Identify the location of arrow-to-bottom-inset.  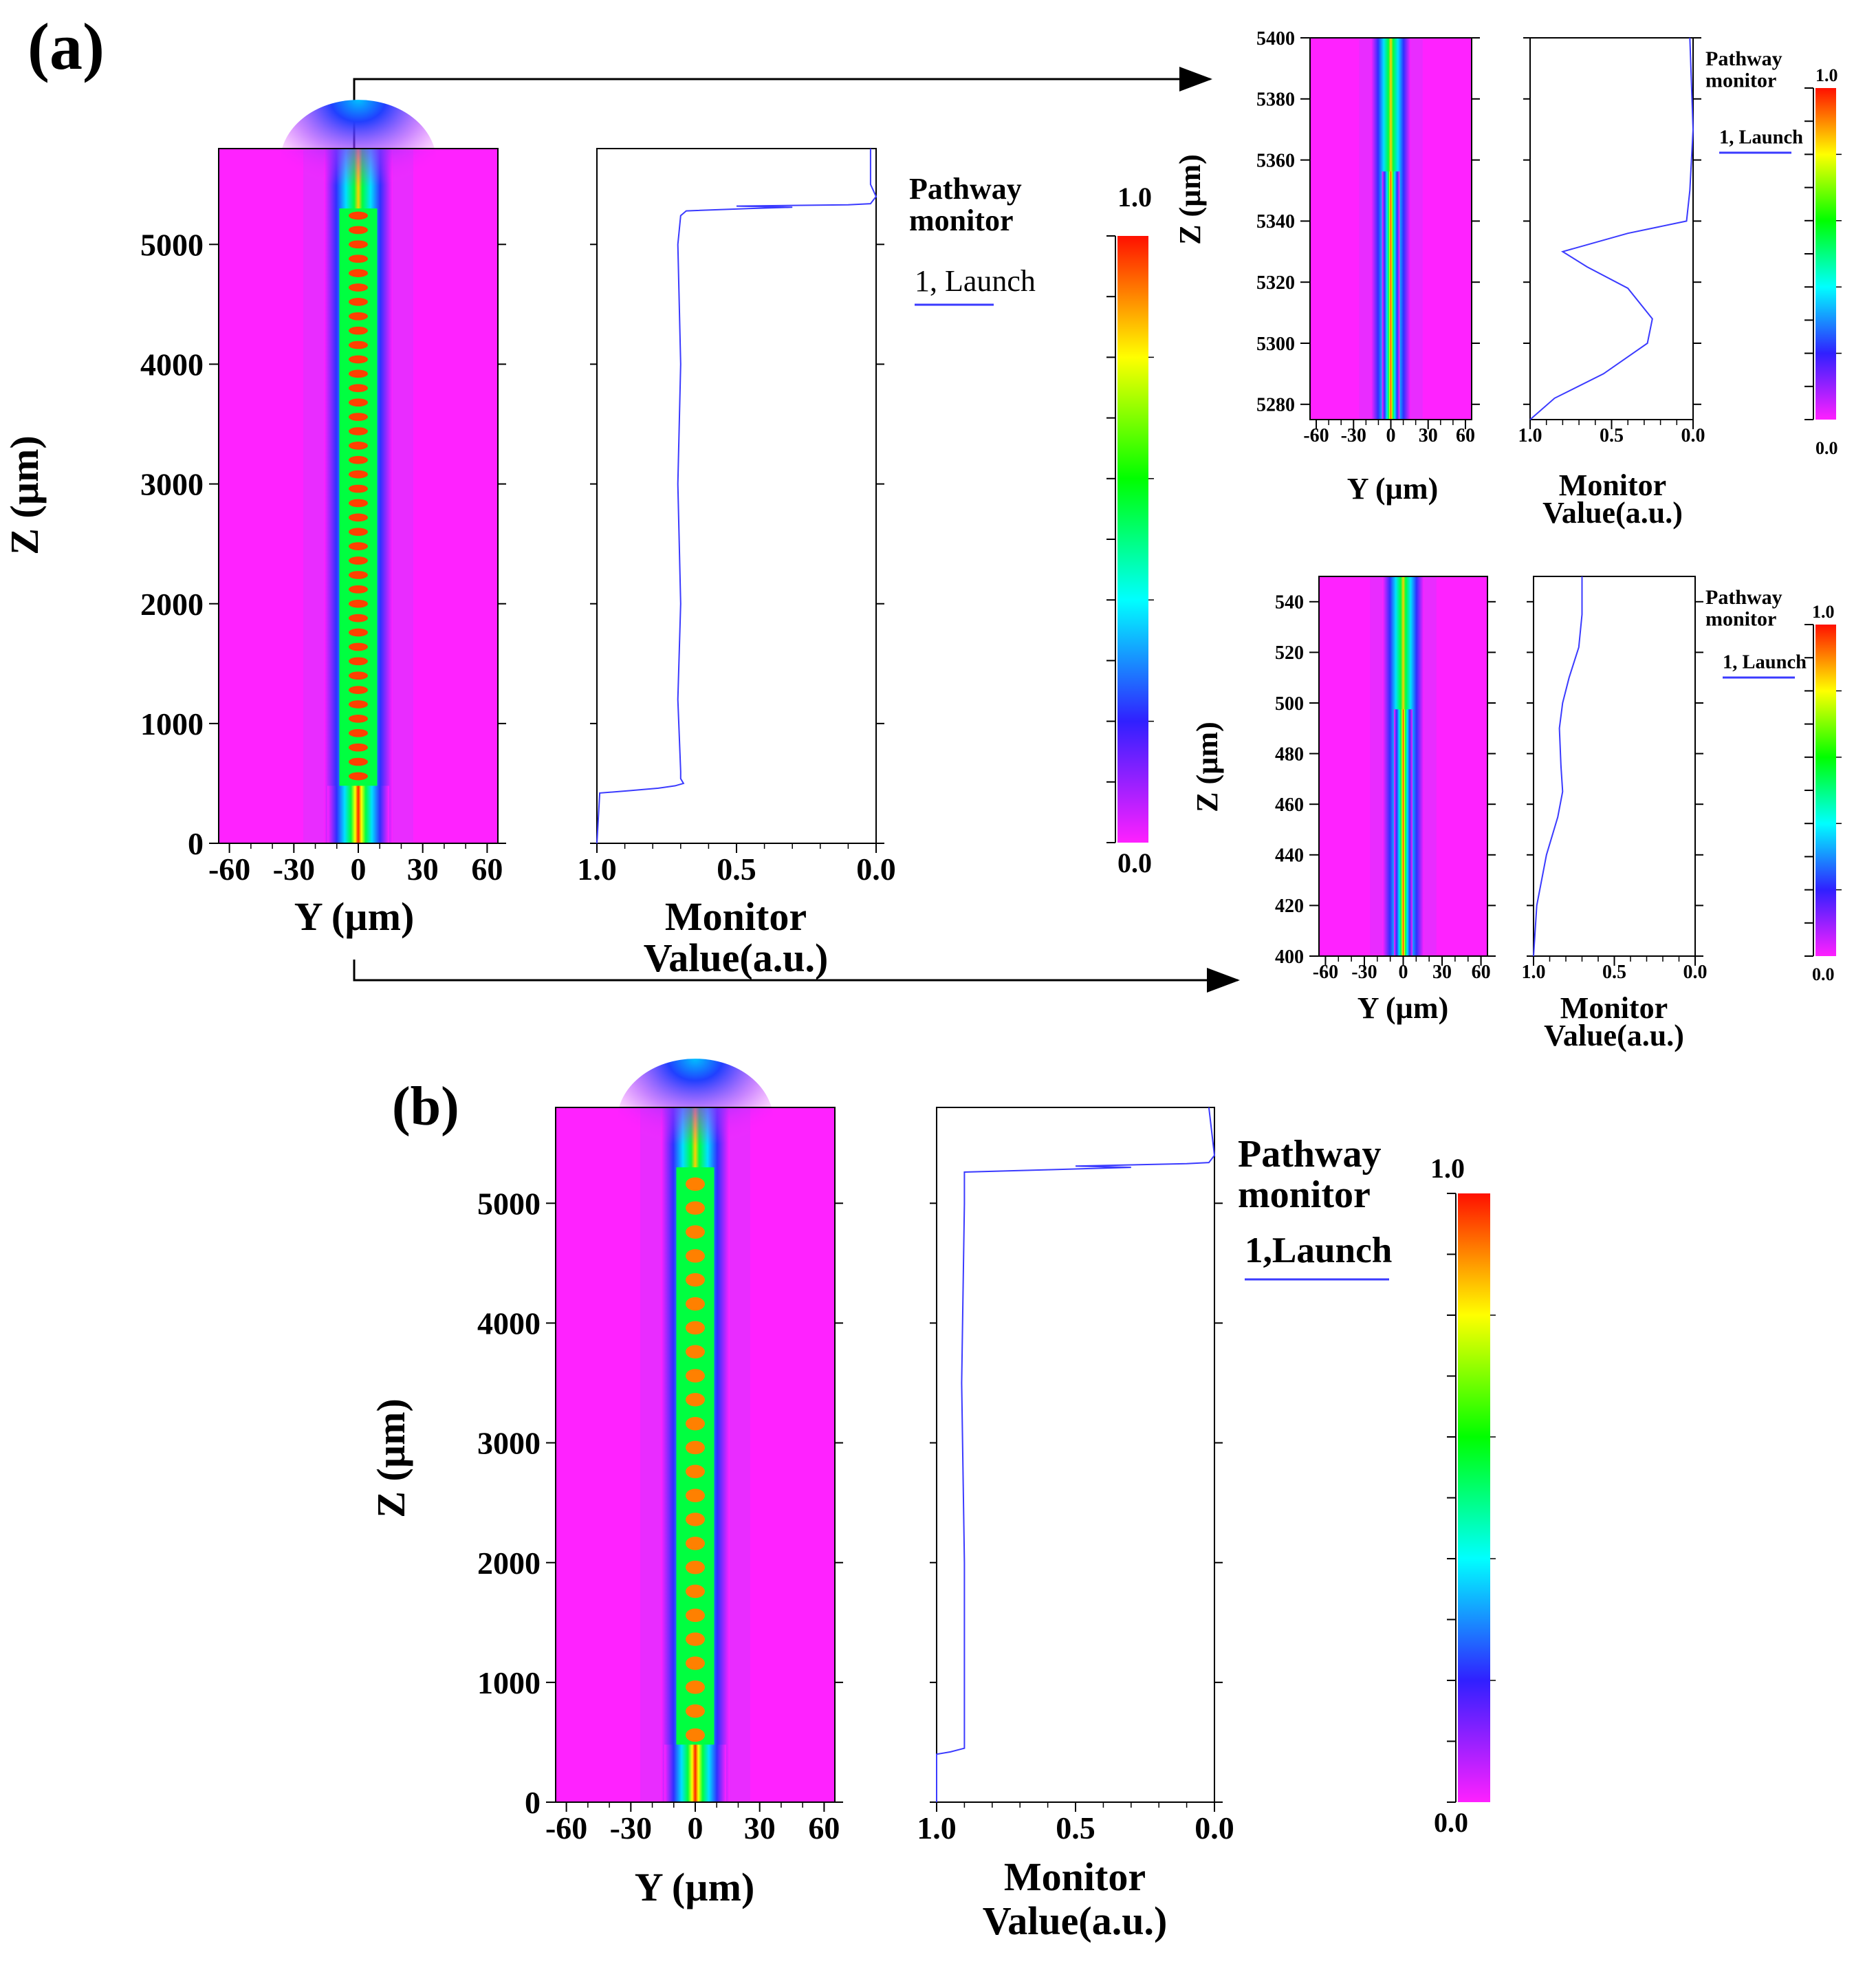
(796, 976).